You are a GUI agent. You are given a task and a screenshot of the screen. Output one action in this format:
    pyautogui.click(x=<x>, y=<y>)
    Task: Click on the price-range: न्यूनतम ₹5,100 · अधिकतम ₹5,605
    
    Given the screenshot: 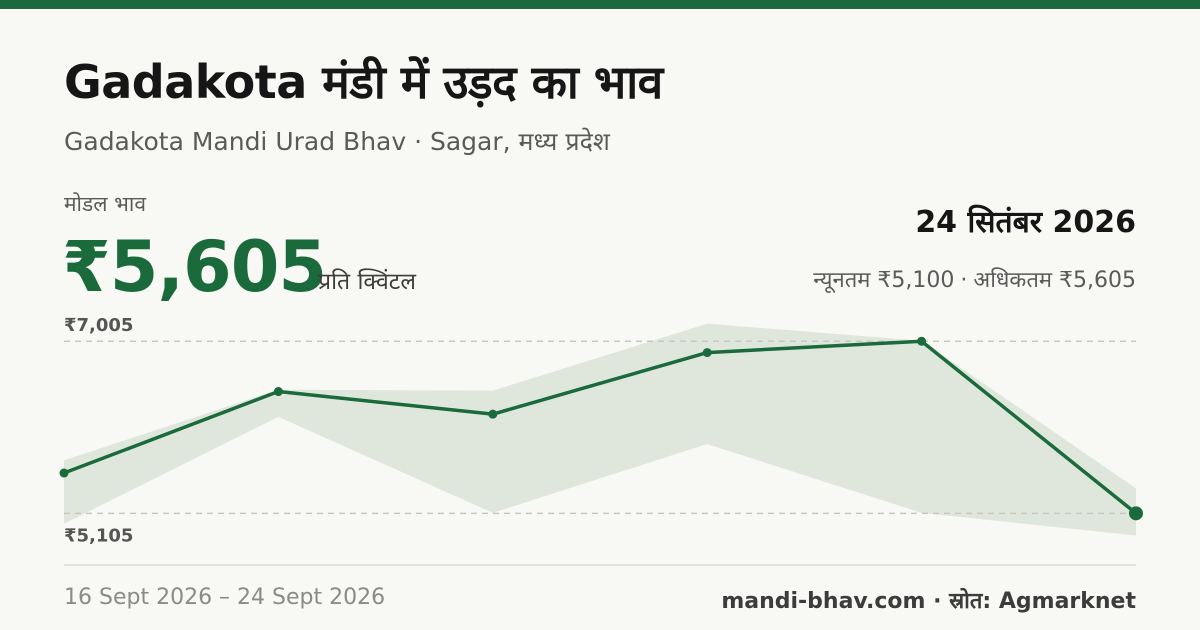 What is the action you would take?
    pyautogui.click(x=974, y=279)
    